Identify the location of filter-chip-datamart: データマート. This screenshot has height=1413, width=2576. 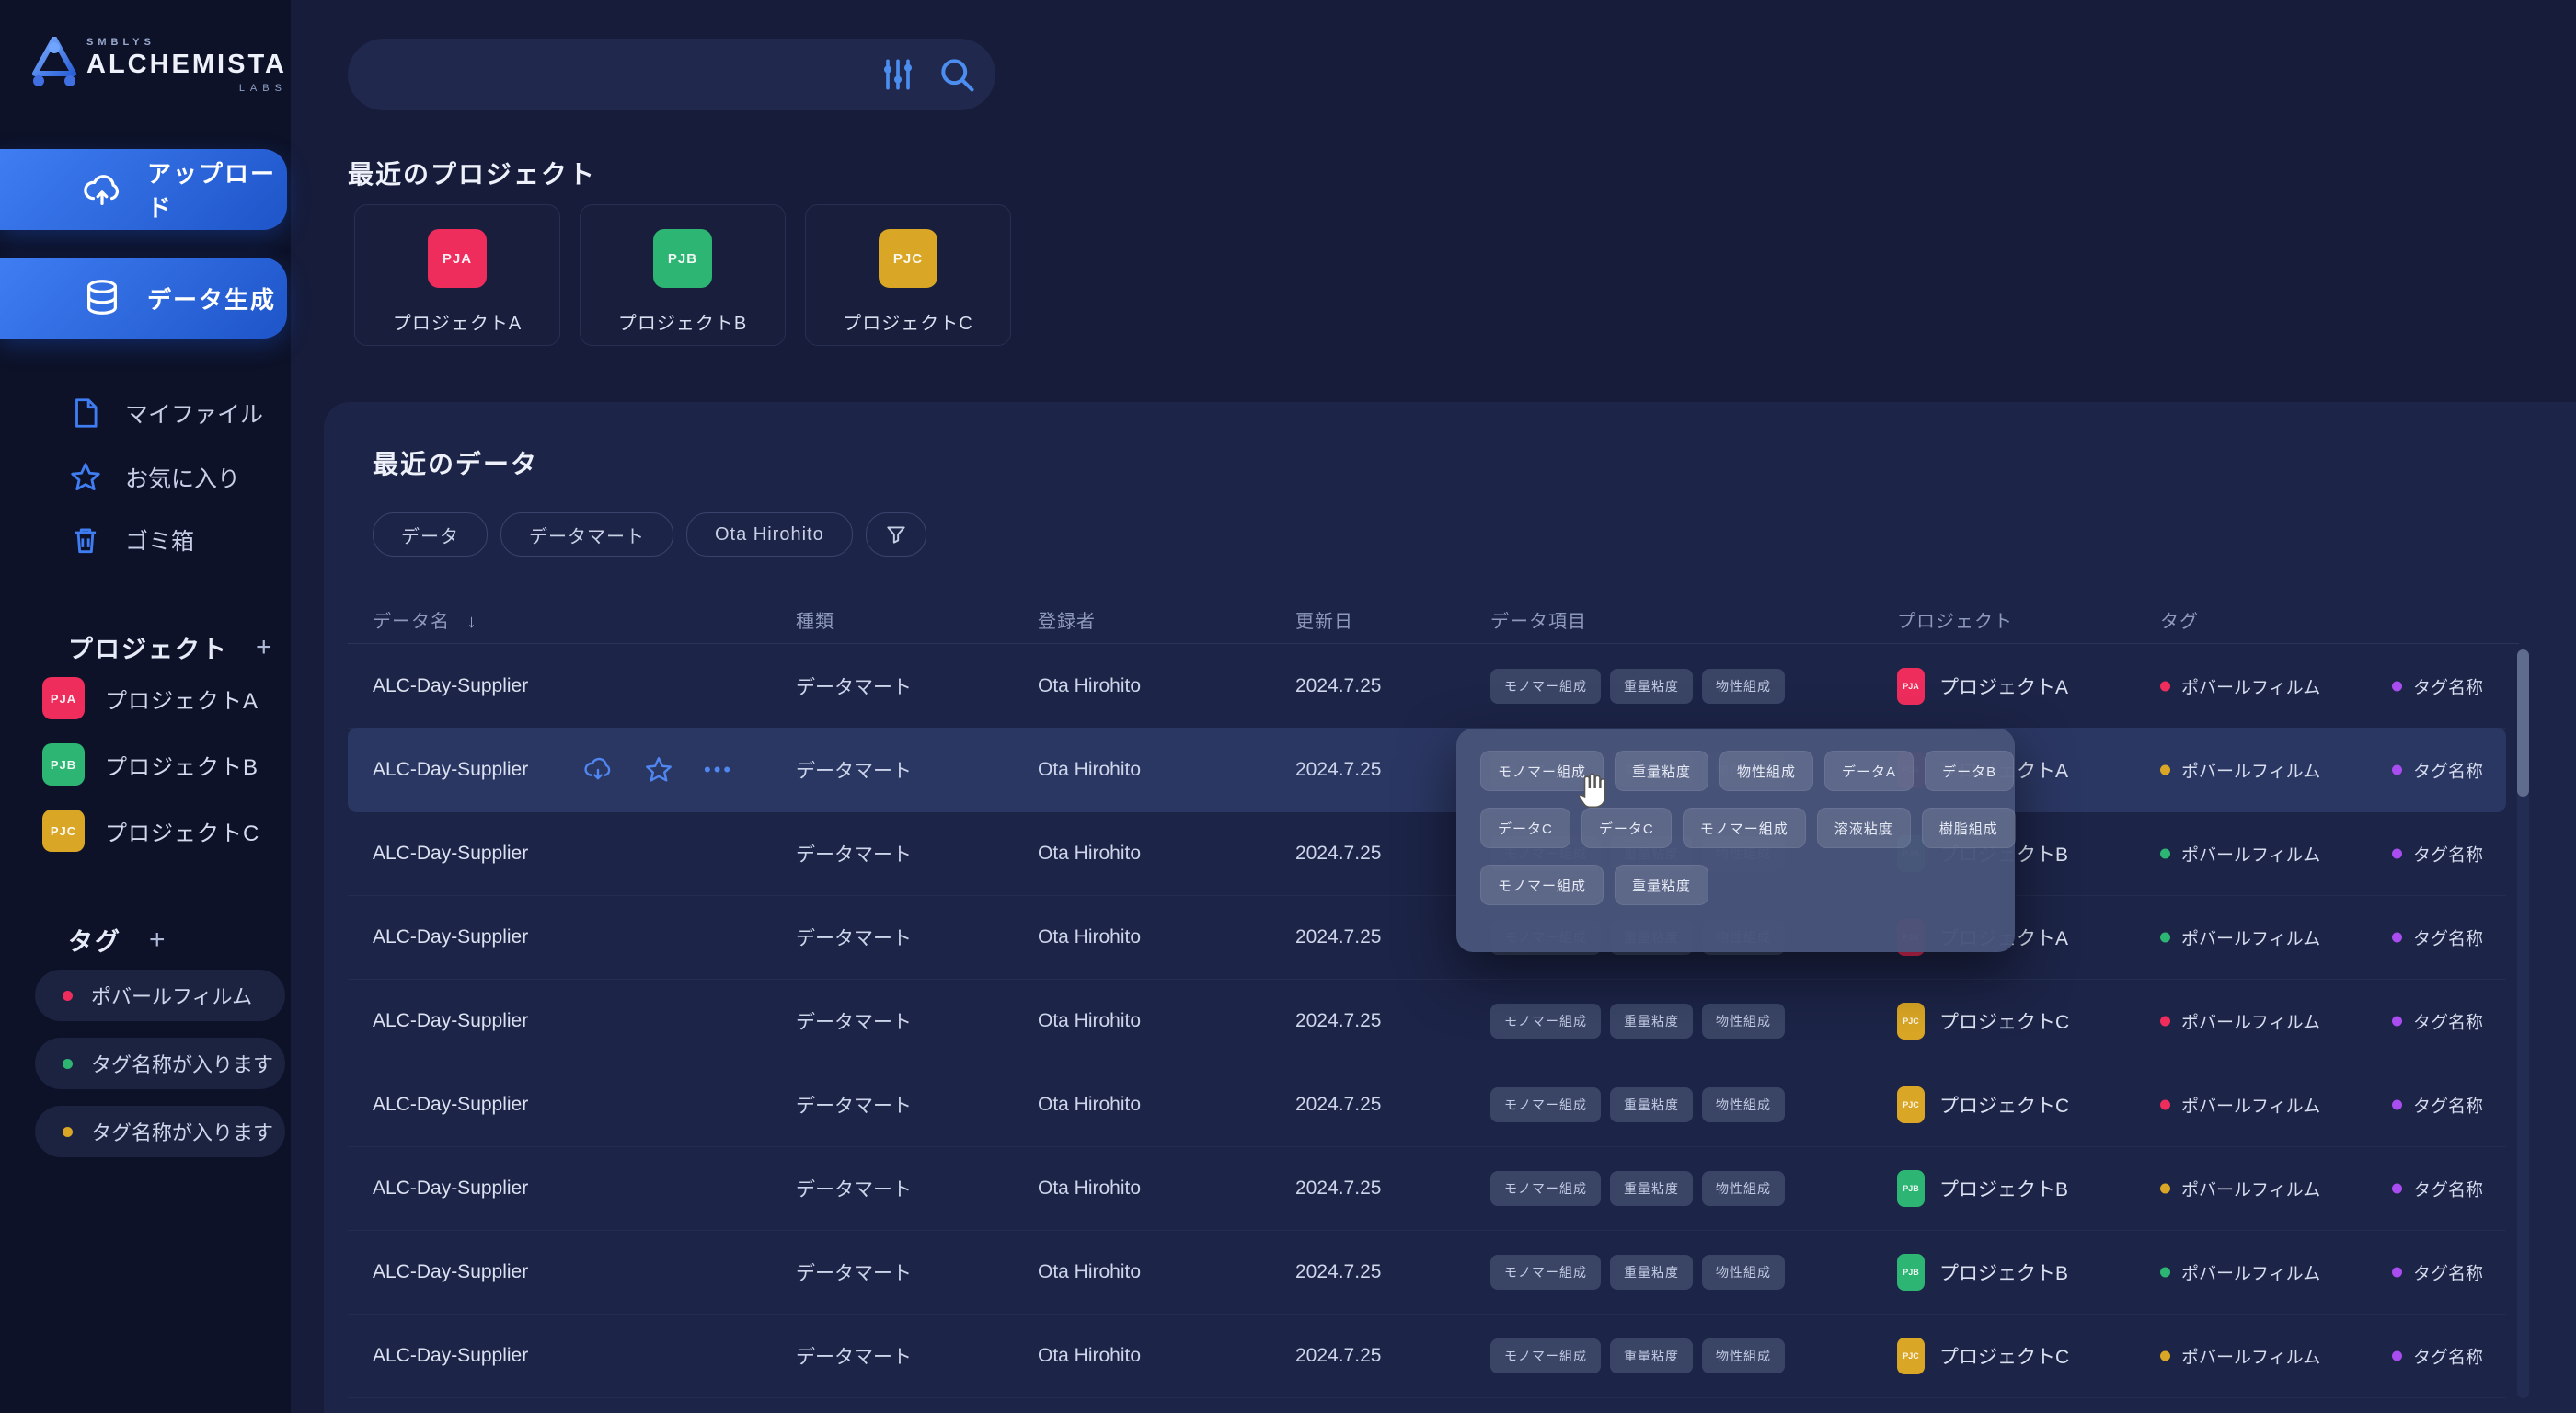
(586, 534).